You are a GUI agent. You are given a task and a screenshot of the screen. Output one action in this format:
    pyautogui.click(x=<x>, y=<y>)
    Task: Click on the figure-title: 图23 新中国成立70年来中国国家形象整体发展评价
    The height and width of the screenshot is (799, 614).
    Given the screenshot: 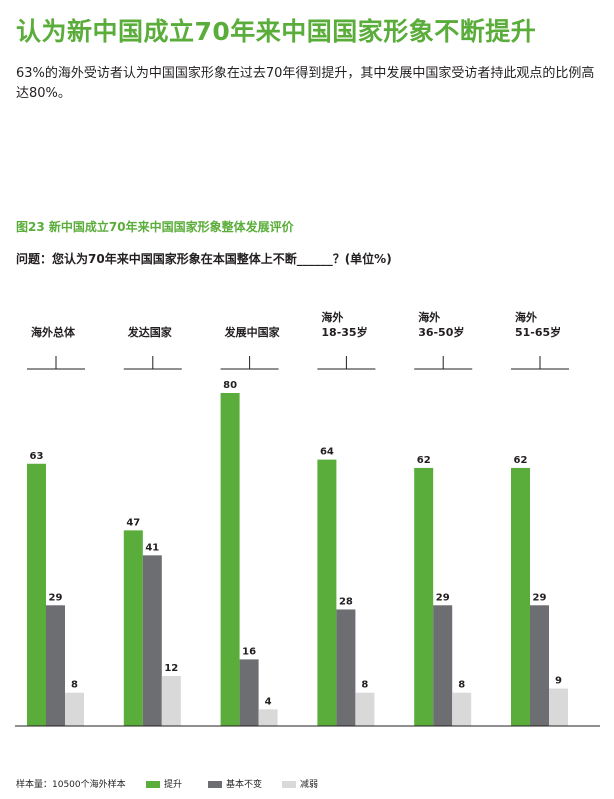 What is the action you would take?
    pyautogui.click(x=155, y=227)
    